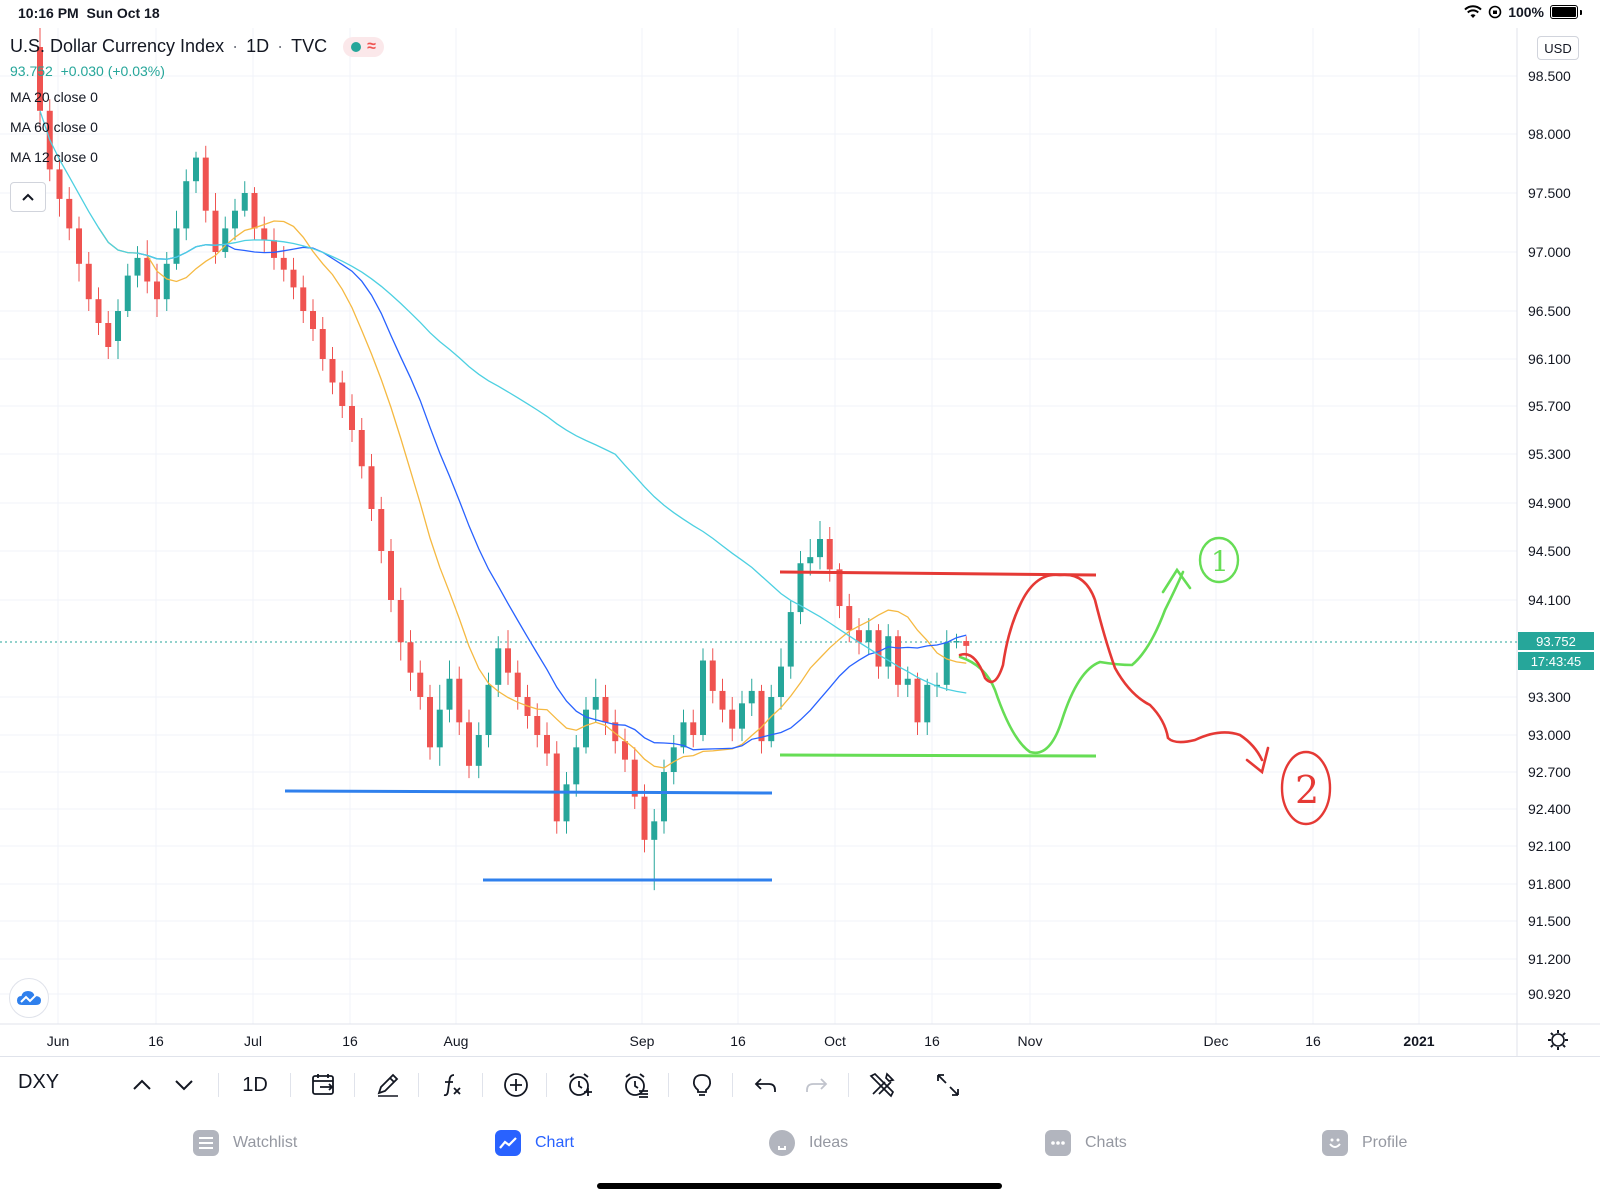 The image size is (1600, 1199). I want to click on interval-button: 1D, so click(255, 1084).